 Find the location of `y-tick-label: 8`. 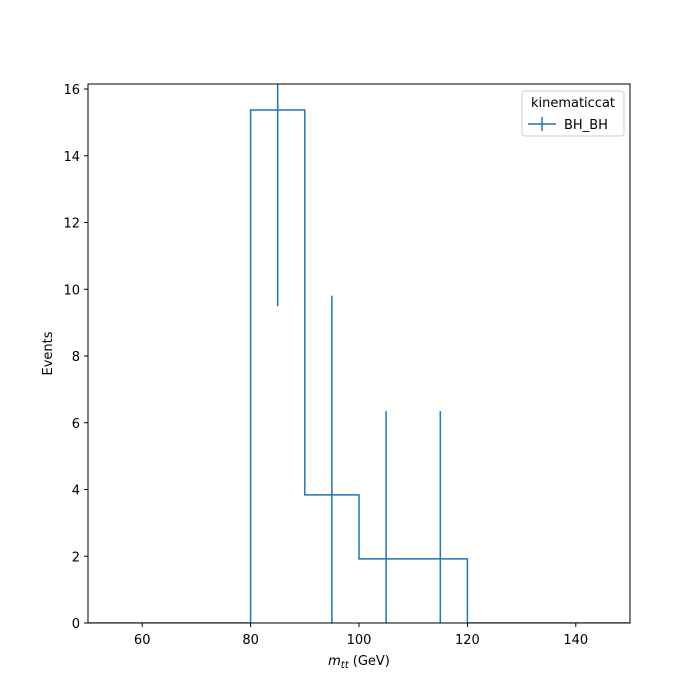

y-tick-label: 8 is located at coordinates (76, 357).